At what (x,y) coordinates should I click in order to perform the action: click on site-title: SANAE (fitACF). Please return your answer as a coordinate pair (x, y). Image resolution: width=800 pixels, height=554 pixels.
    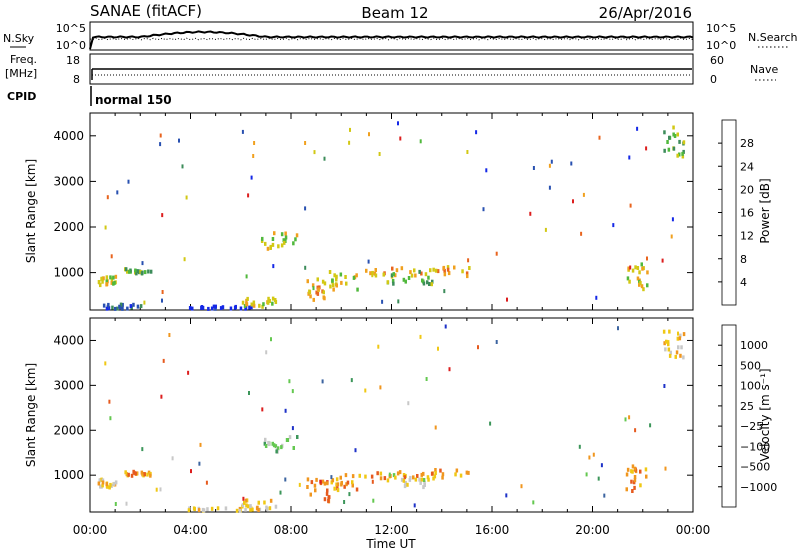
    Looking at the image, I should click on (146, 11).